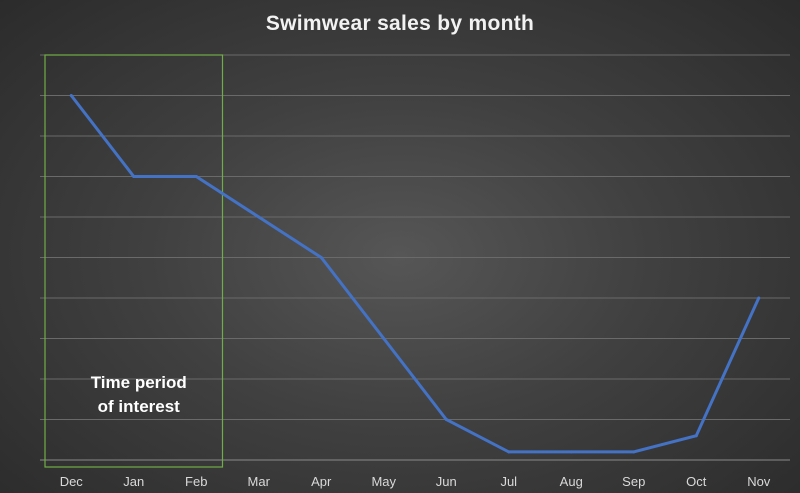 This screenshot has width=800, height=493. What do you see at coordinates (259, 481) in the screenshot?
I see `x-tick-label: Mar` at bounding box center [259, 481].